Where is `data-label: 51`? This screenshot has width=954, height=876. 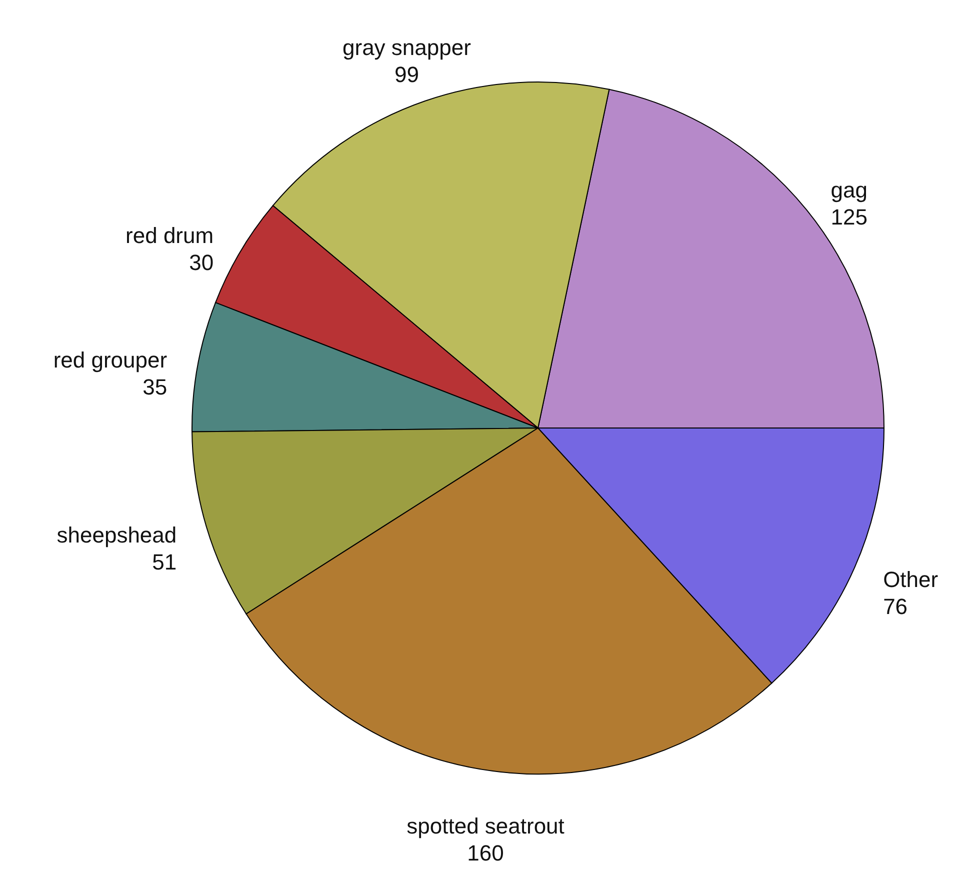
data-label: 51 is located at coordinates (164, 561).